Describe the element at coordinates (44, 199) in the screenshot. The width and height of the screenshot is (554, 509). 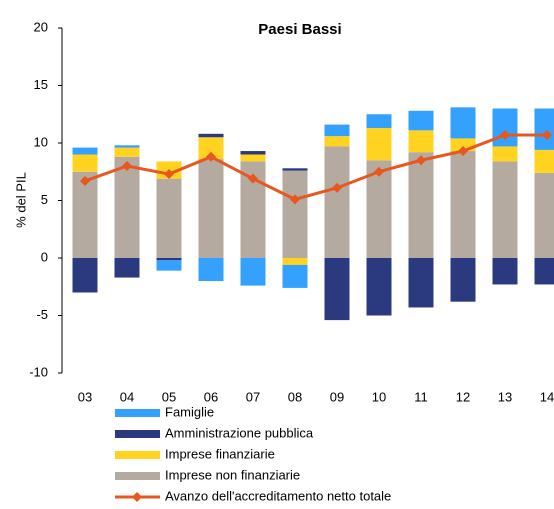
I see `y-tick-label: 5` at that location.